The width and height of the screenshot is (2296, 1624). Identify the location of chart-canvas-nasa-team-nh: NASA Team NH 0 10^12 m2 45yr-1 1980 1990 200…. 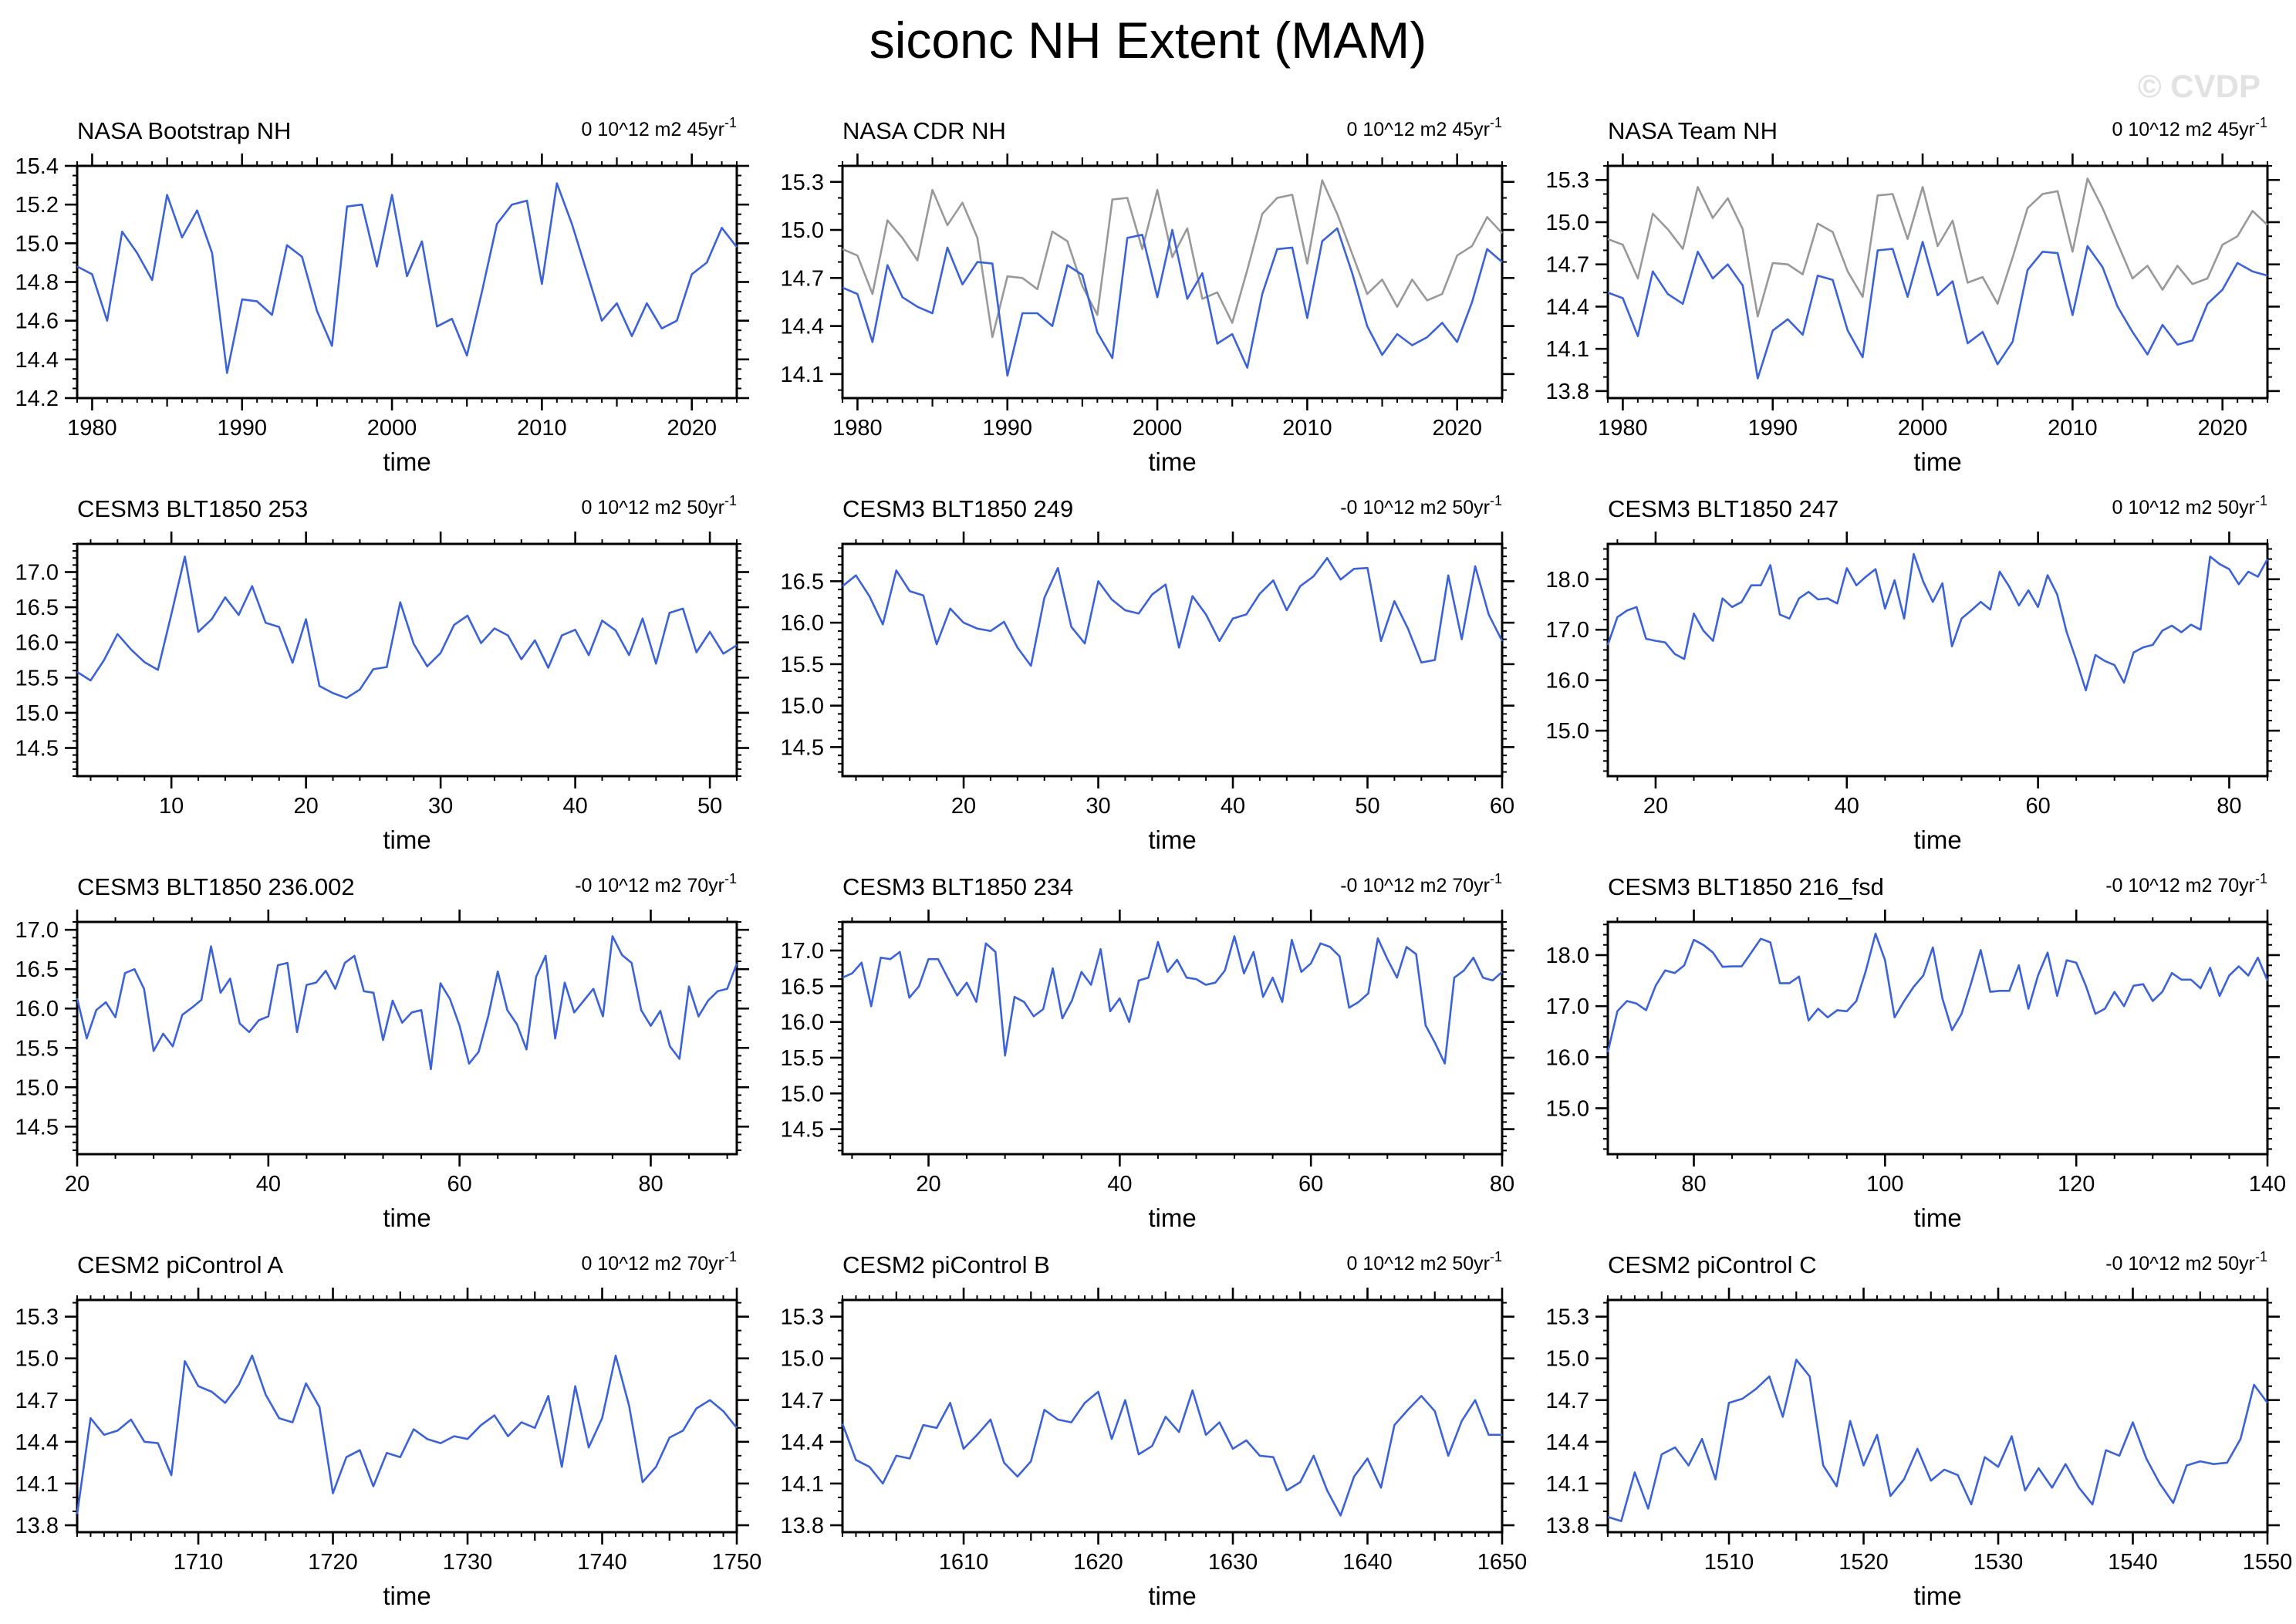
(1913, 295).